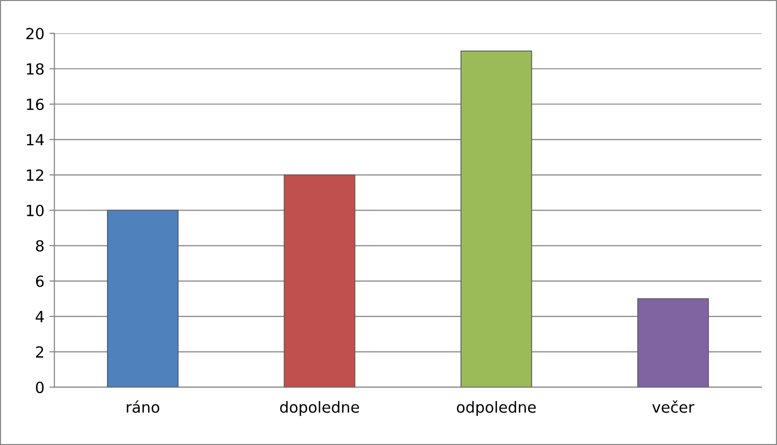  Describe the element at coordinates (40, 316) in the screenshot. I see `y-tick-label: 4` at that location.